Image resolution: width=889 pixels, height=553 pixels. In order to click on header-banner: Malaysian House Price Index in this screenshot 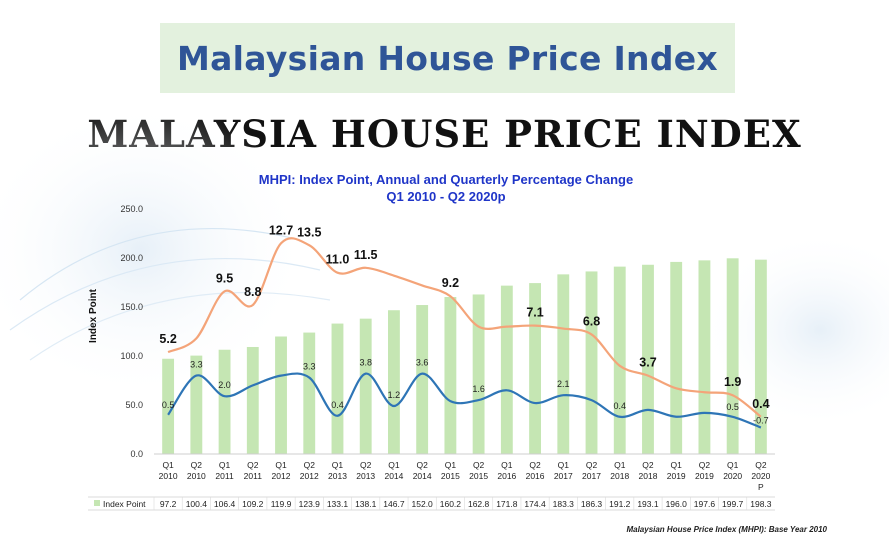, I will do `click(447, 58)`.